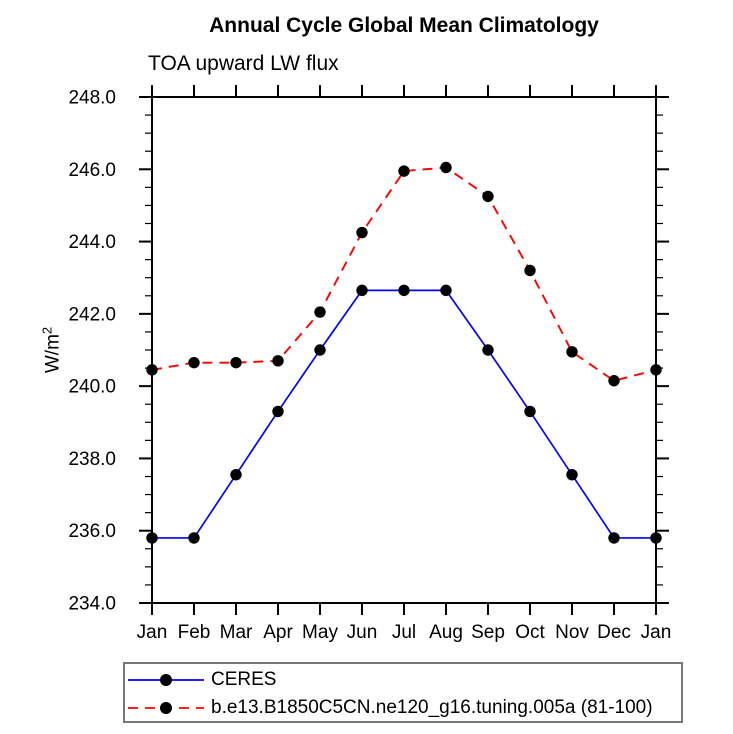 Image resolution: width=733 pixels, height=734 pixels. Describe the element at coordinates (320, 632) in the screenshot. I see `x-tick-label: May` at that location.